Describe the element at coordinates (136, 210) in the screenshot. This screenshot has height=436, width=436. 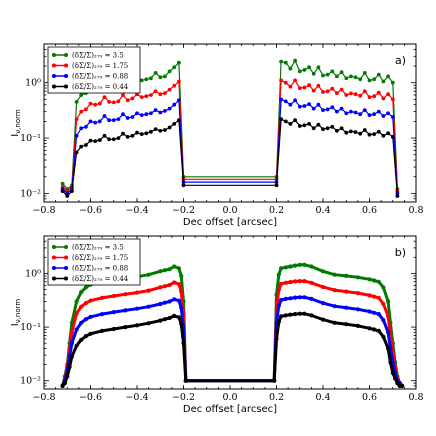
I see `x-tick-label: −0.4` at that location.